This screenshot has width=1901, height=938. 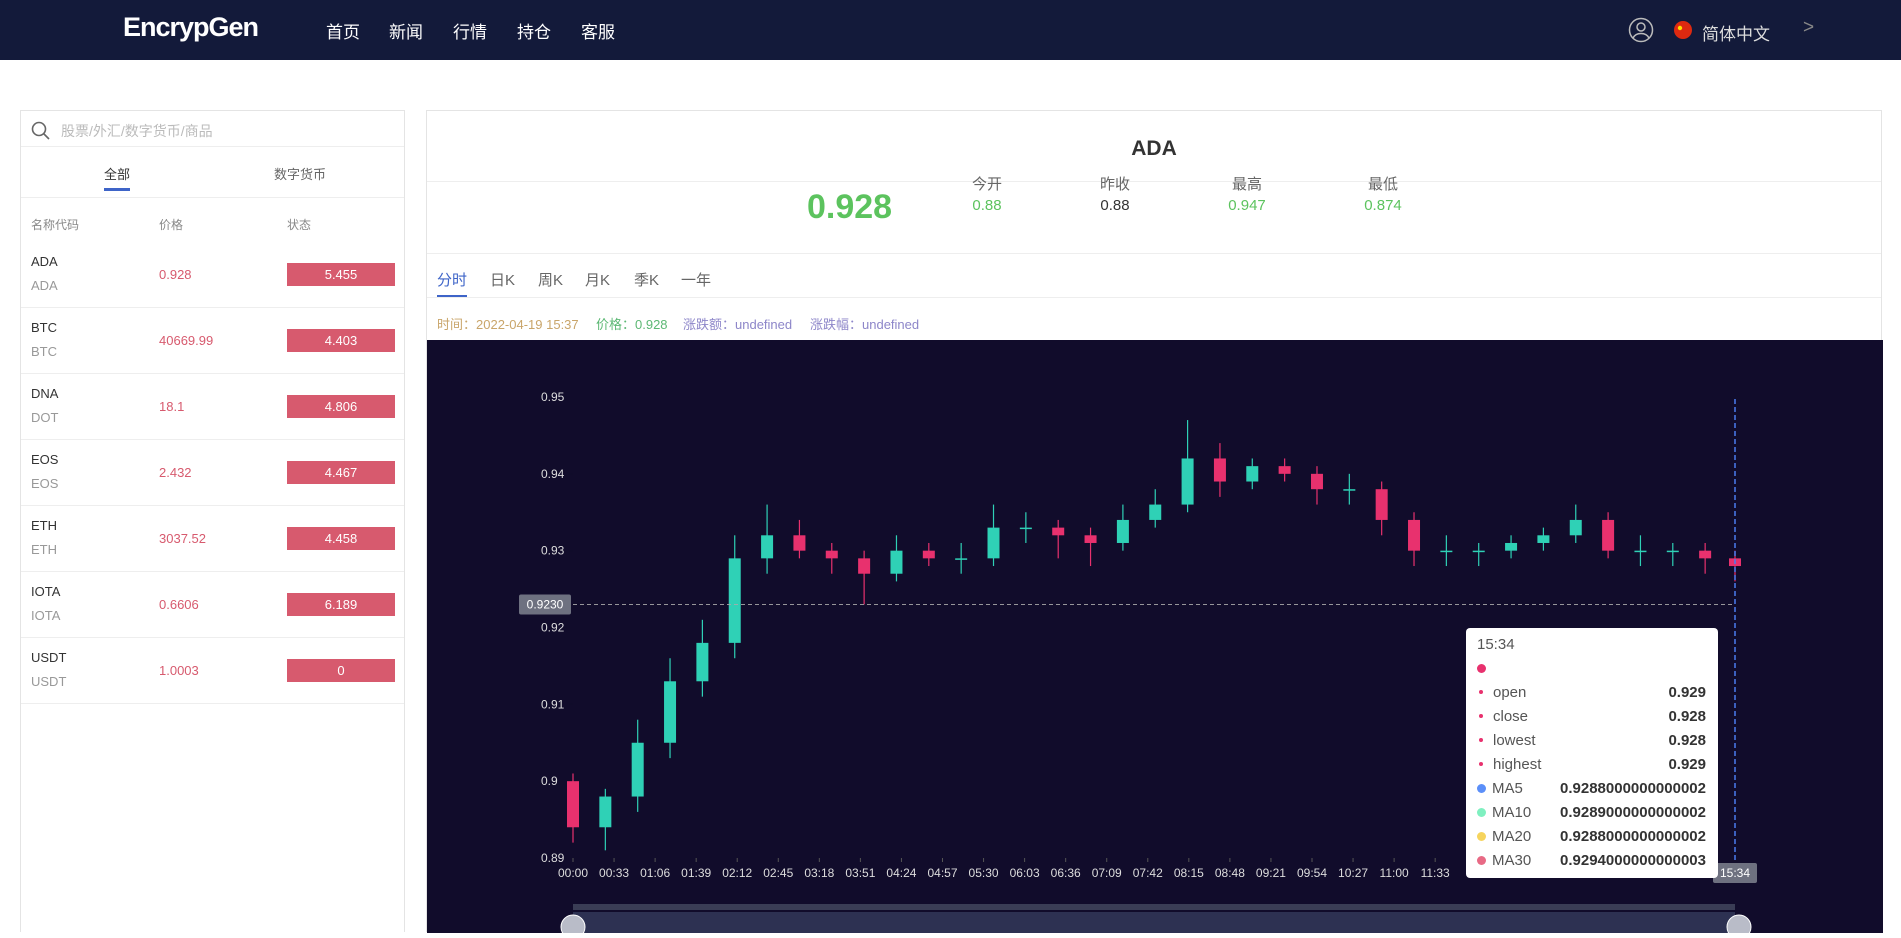 I want to click on coin-row: DNA DOT 18.1 4.806, so click(x=212, y=407).